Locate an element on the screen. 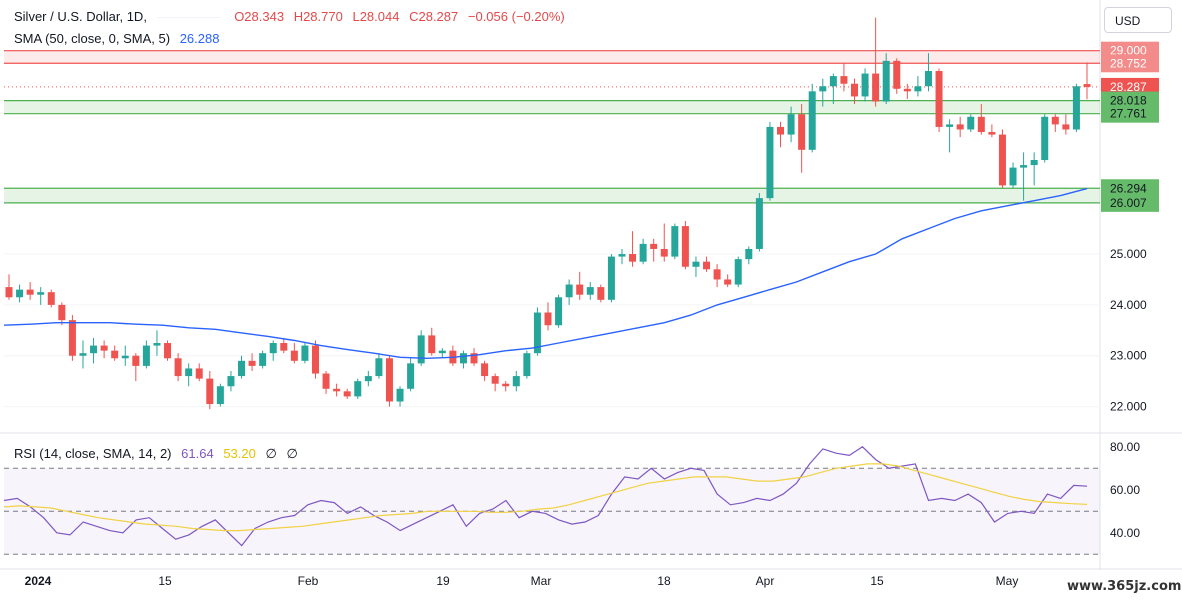 The width and height of the screenshot is (1182, 602). price-label: 26.294 is located at coordinates (1128, 188).